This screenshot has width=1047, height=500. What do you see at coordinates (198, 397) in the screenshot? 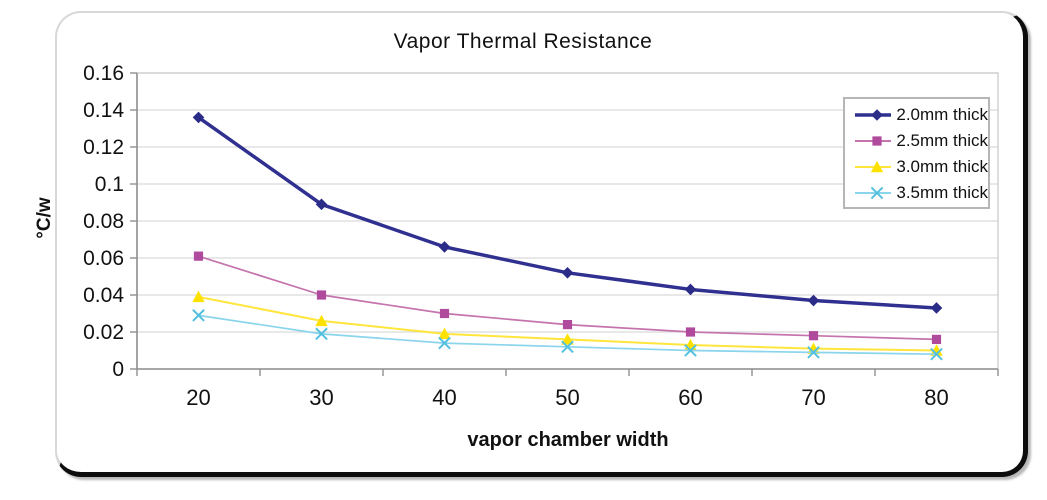
I see `svg-text: 20` at bounding box center [198, 397].